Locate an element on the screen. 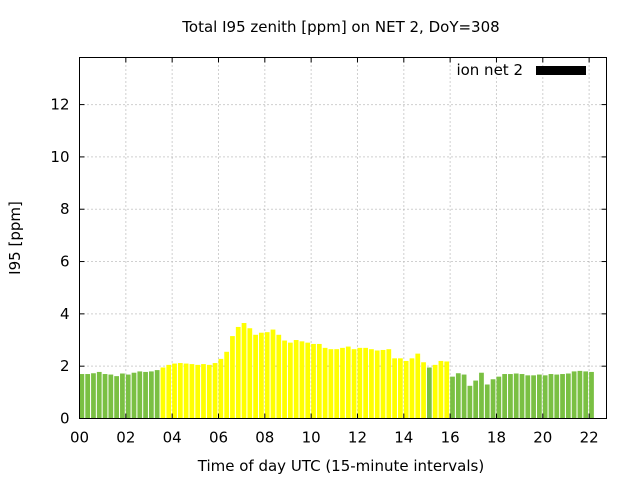 Image resolution: width=640 pixels, height=480 pixels. x-axis-label: Time of day UTC (15-minute intervals) is located at coordinates (340, 466).